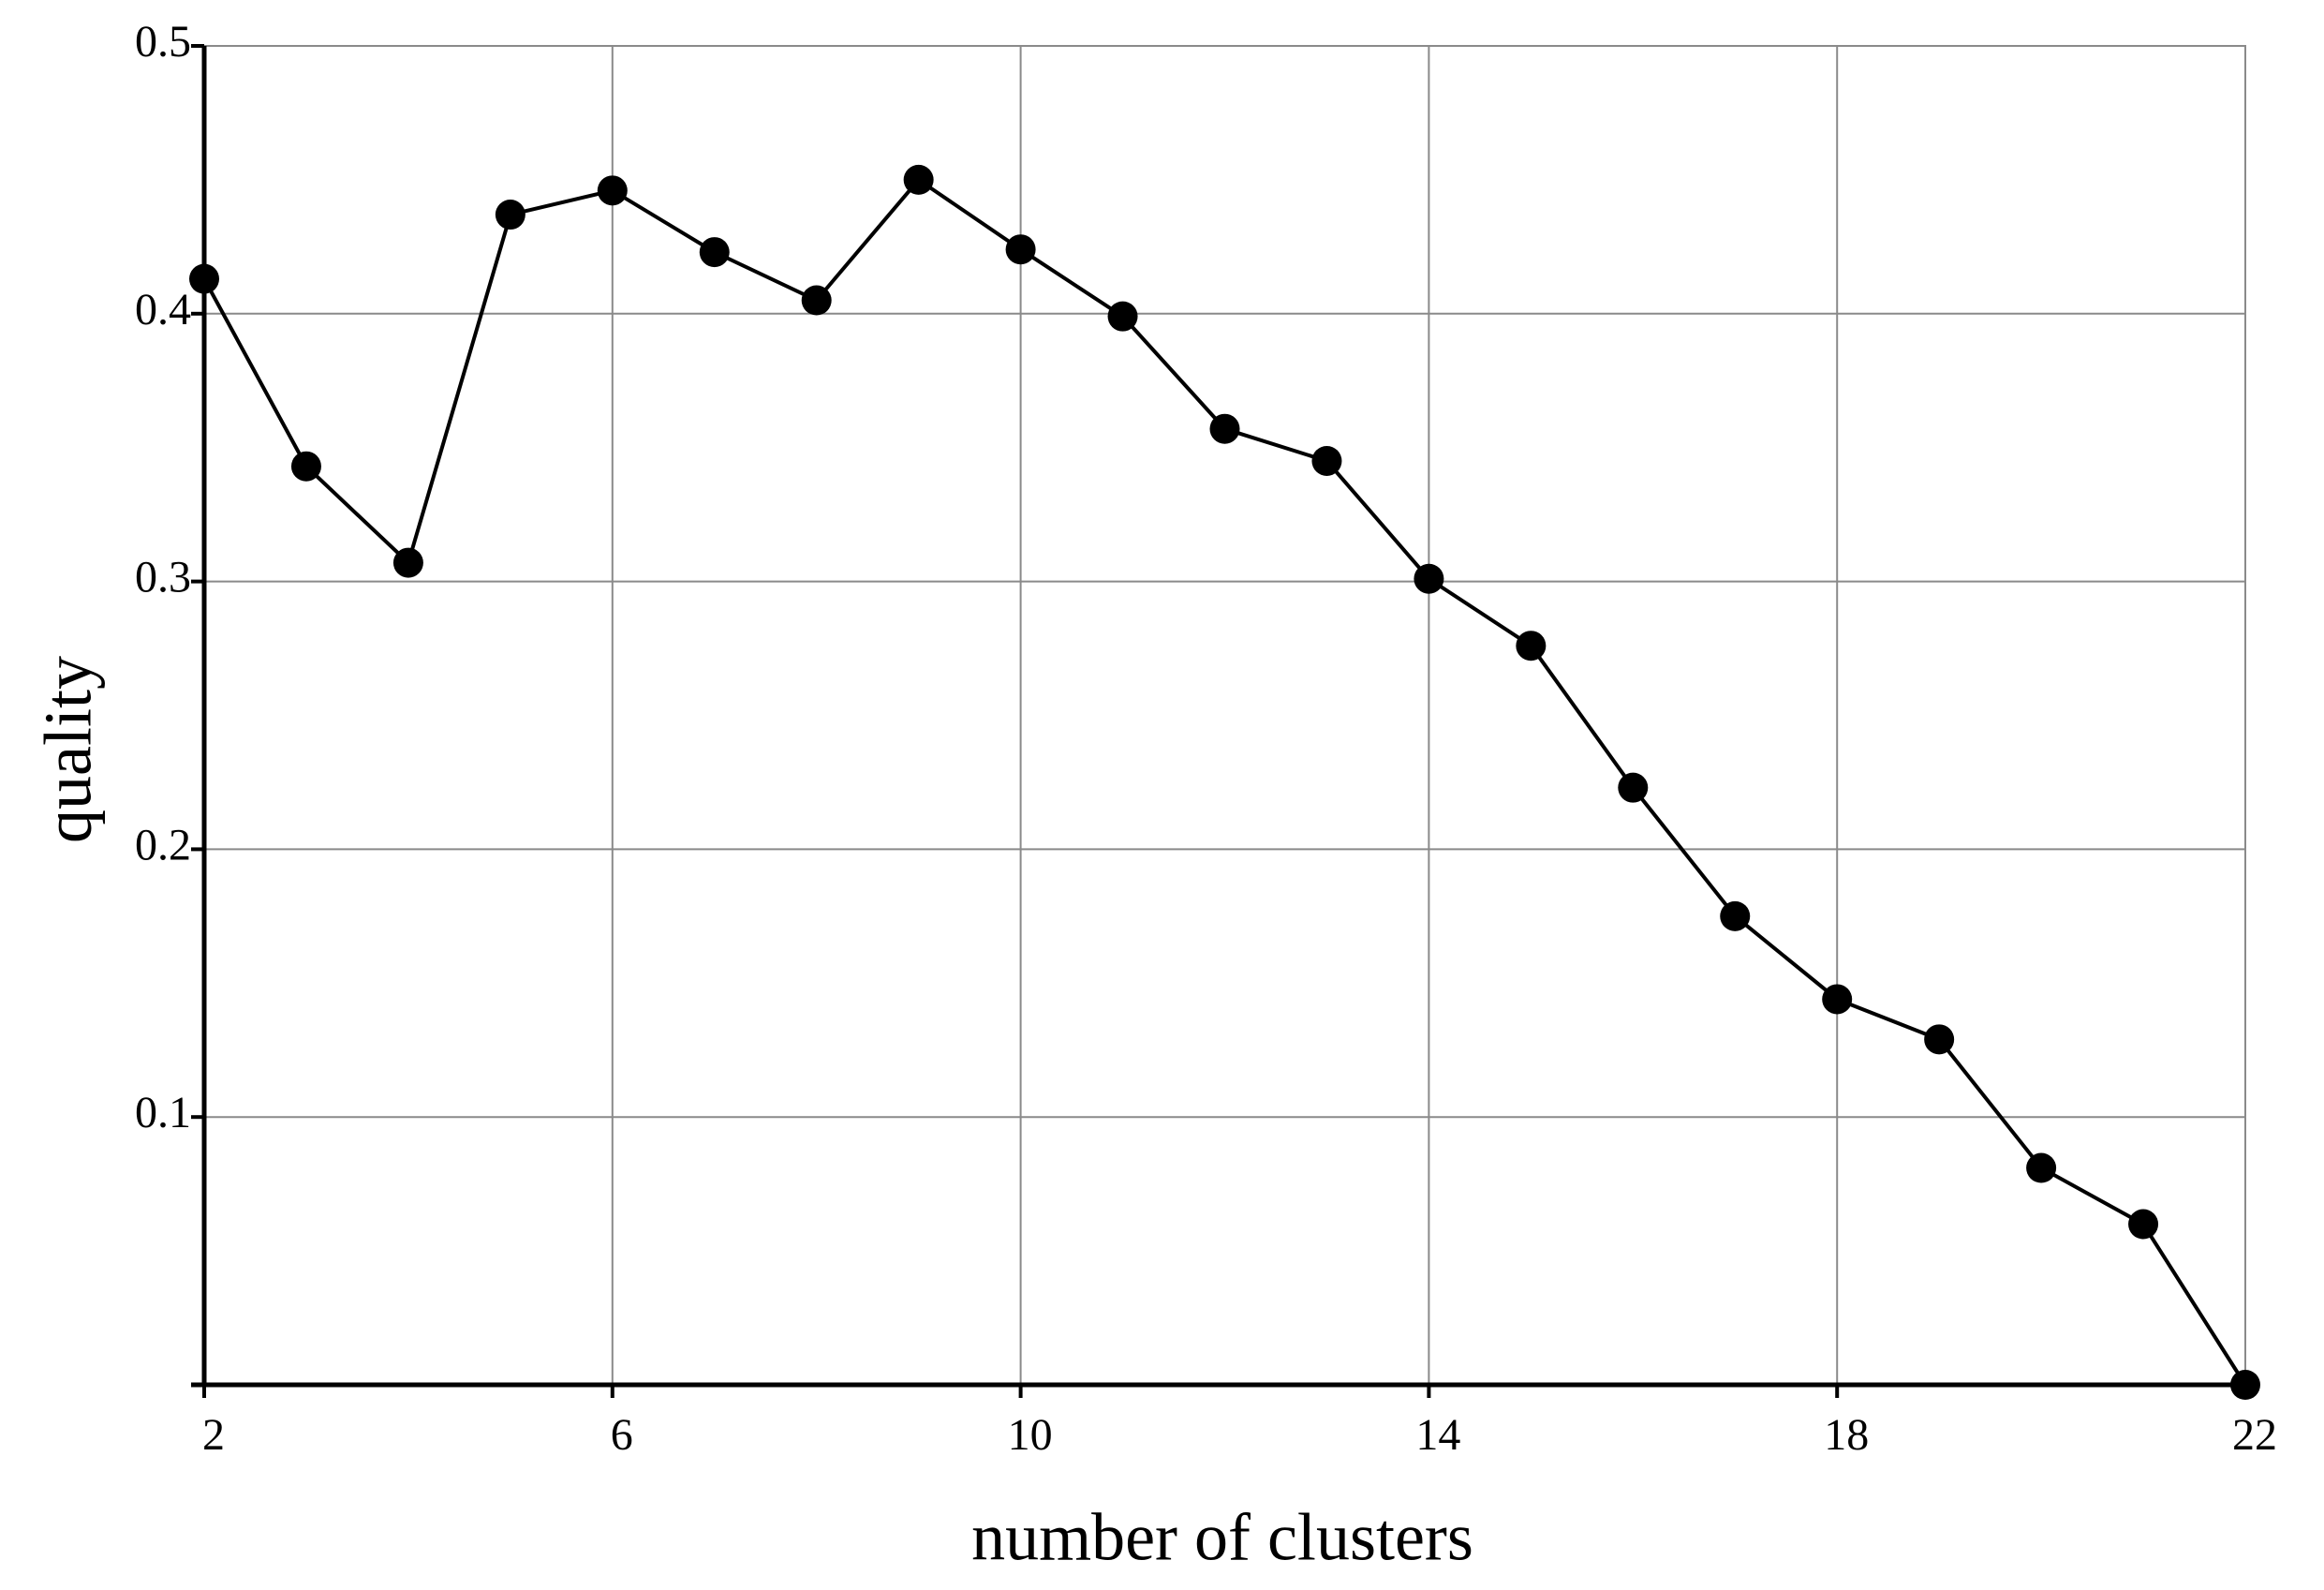 The height and width of the screenshot is (1590, 2324). I want to click on x-tick-label: 14, so click(1438, 1435).